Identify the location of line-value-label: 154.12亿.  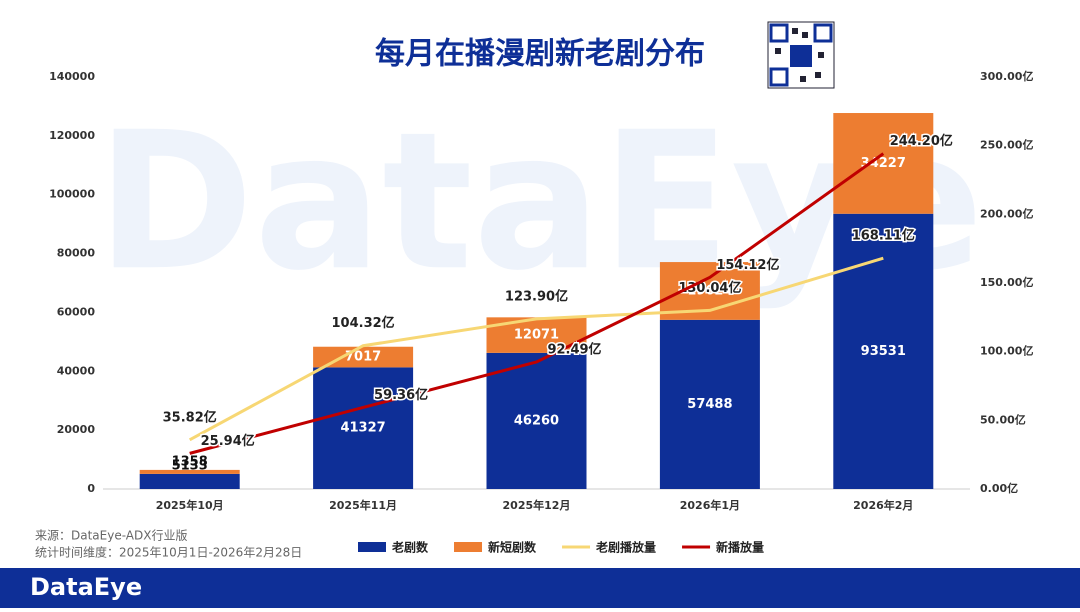
(747, 265).